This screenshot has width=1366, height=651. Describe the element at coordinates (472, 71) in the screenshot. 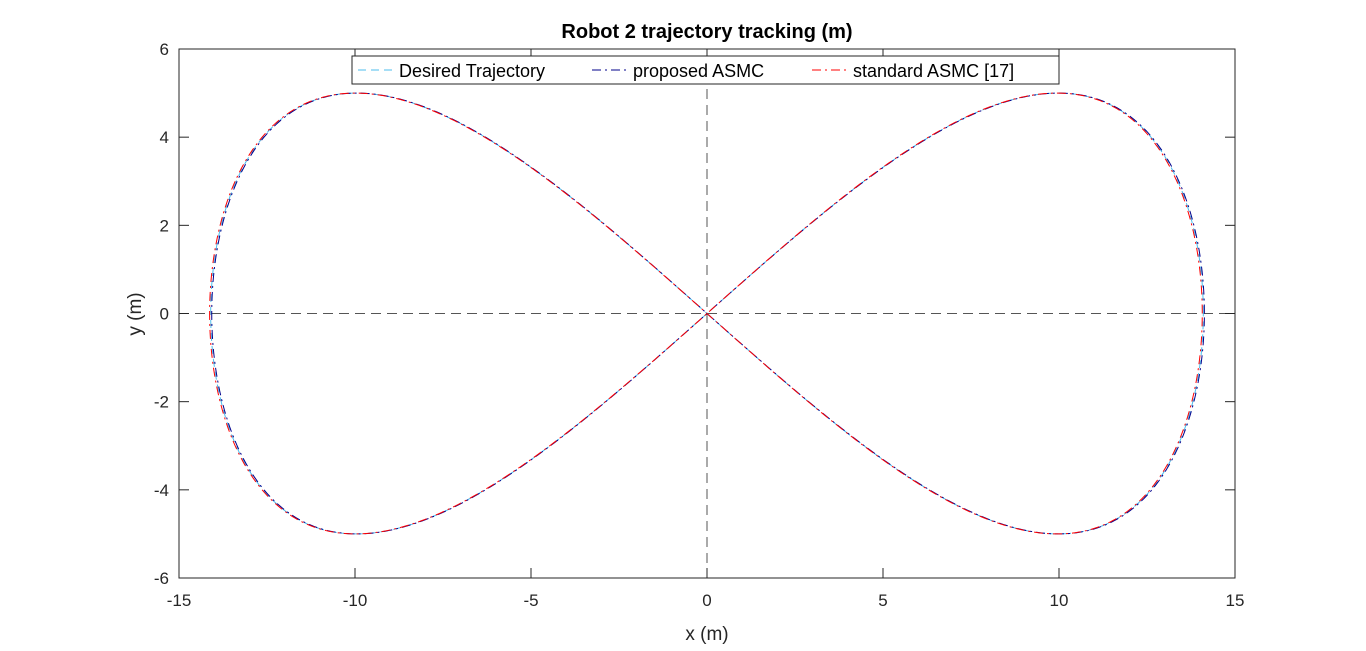

I see `legend-label-0: Desired Trajectory` at that location.